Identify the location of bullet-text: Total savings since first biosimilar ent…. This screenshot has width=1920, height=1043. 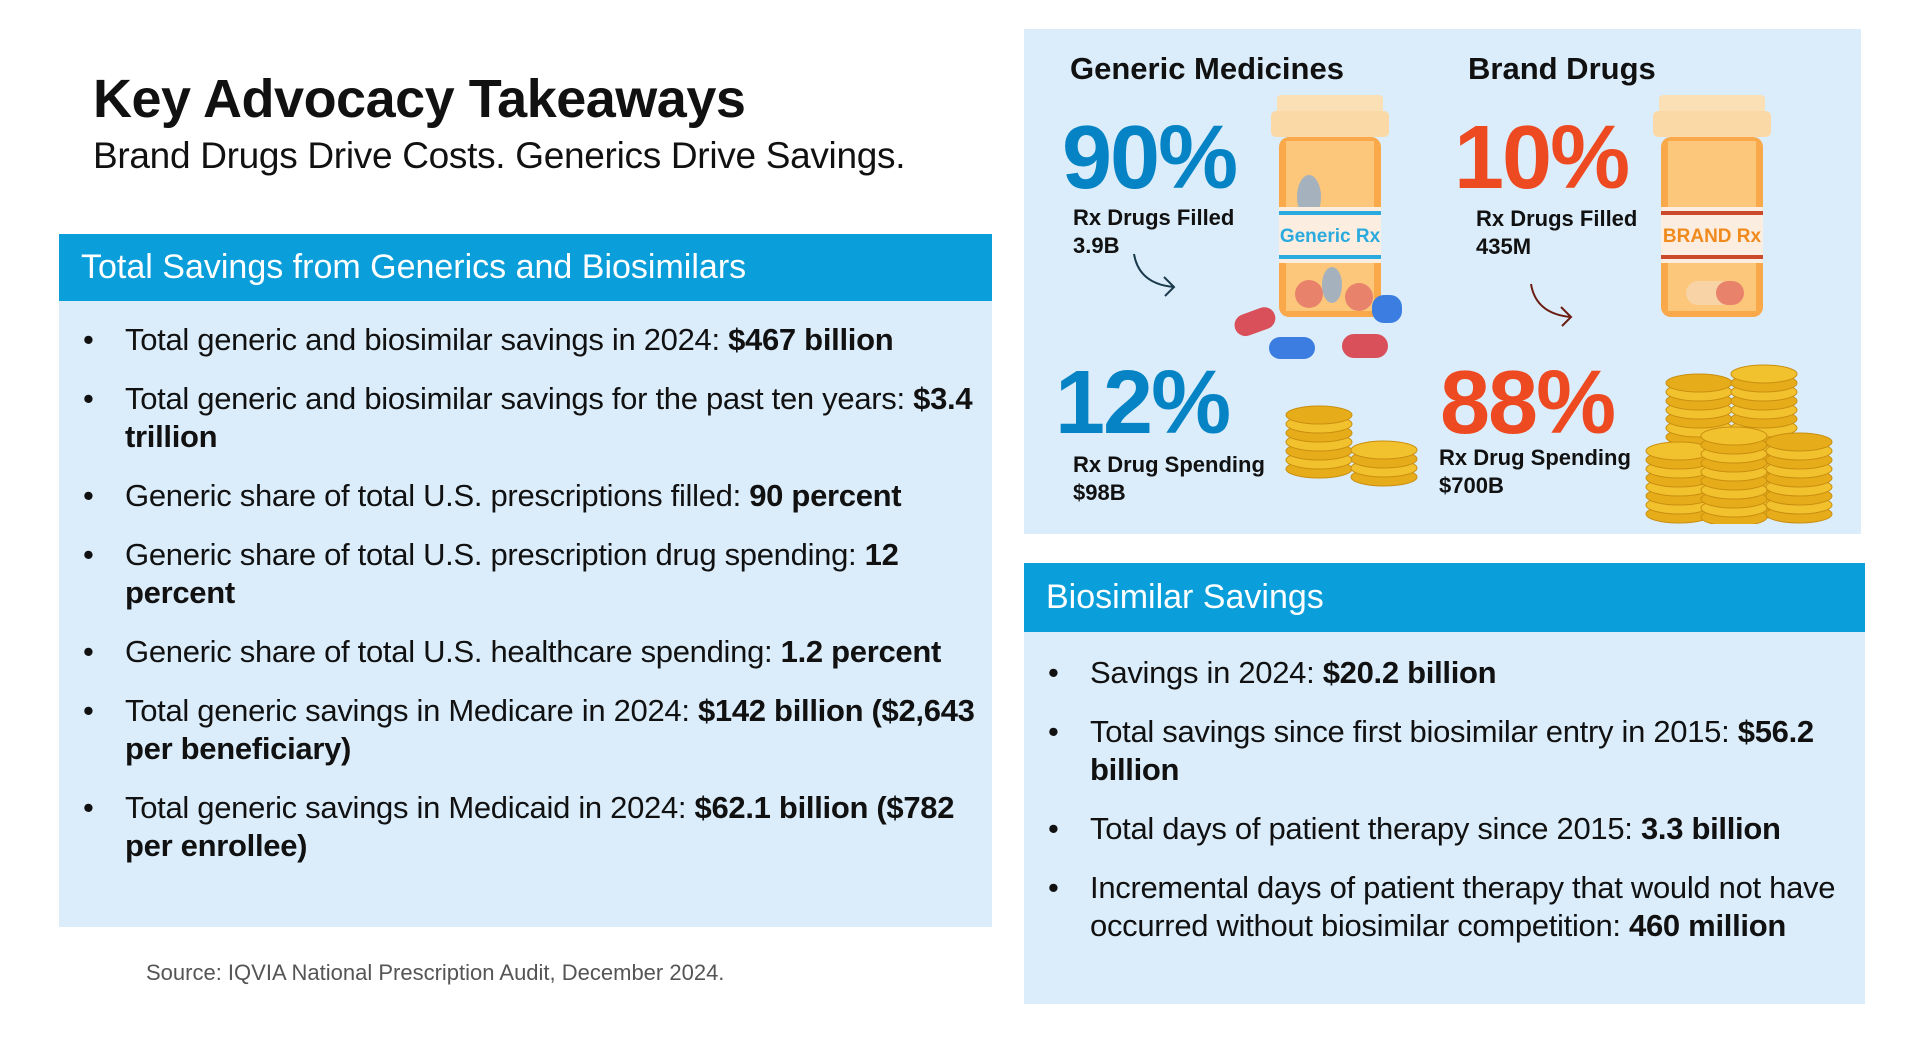
(1414, 731).